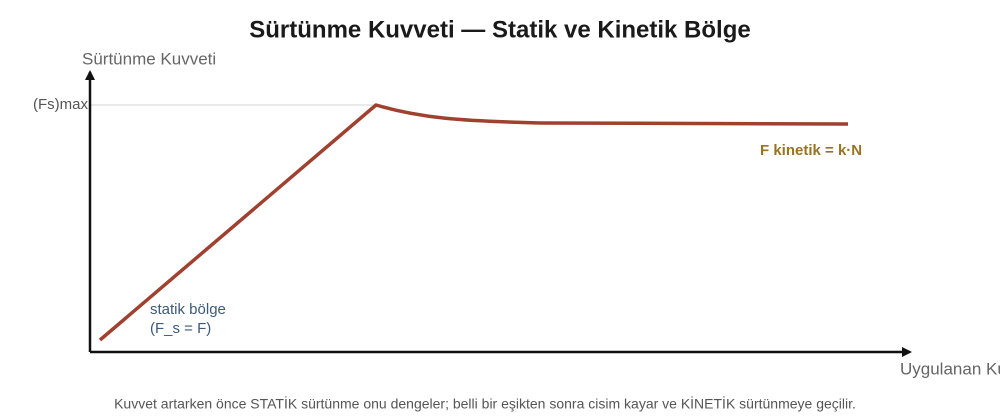  What do you see at coordinates (188, 309) in the screenshot?
I see `static-label: statik bölge` at bounding box center [188, 309].